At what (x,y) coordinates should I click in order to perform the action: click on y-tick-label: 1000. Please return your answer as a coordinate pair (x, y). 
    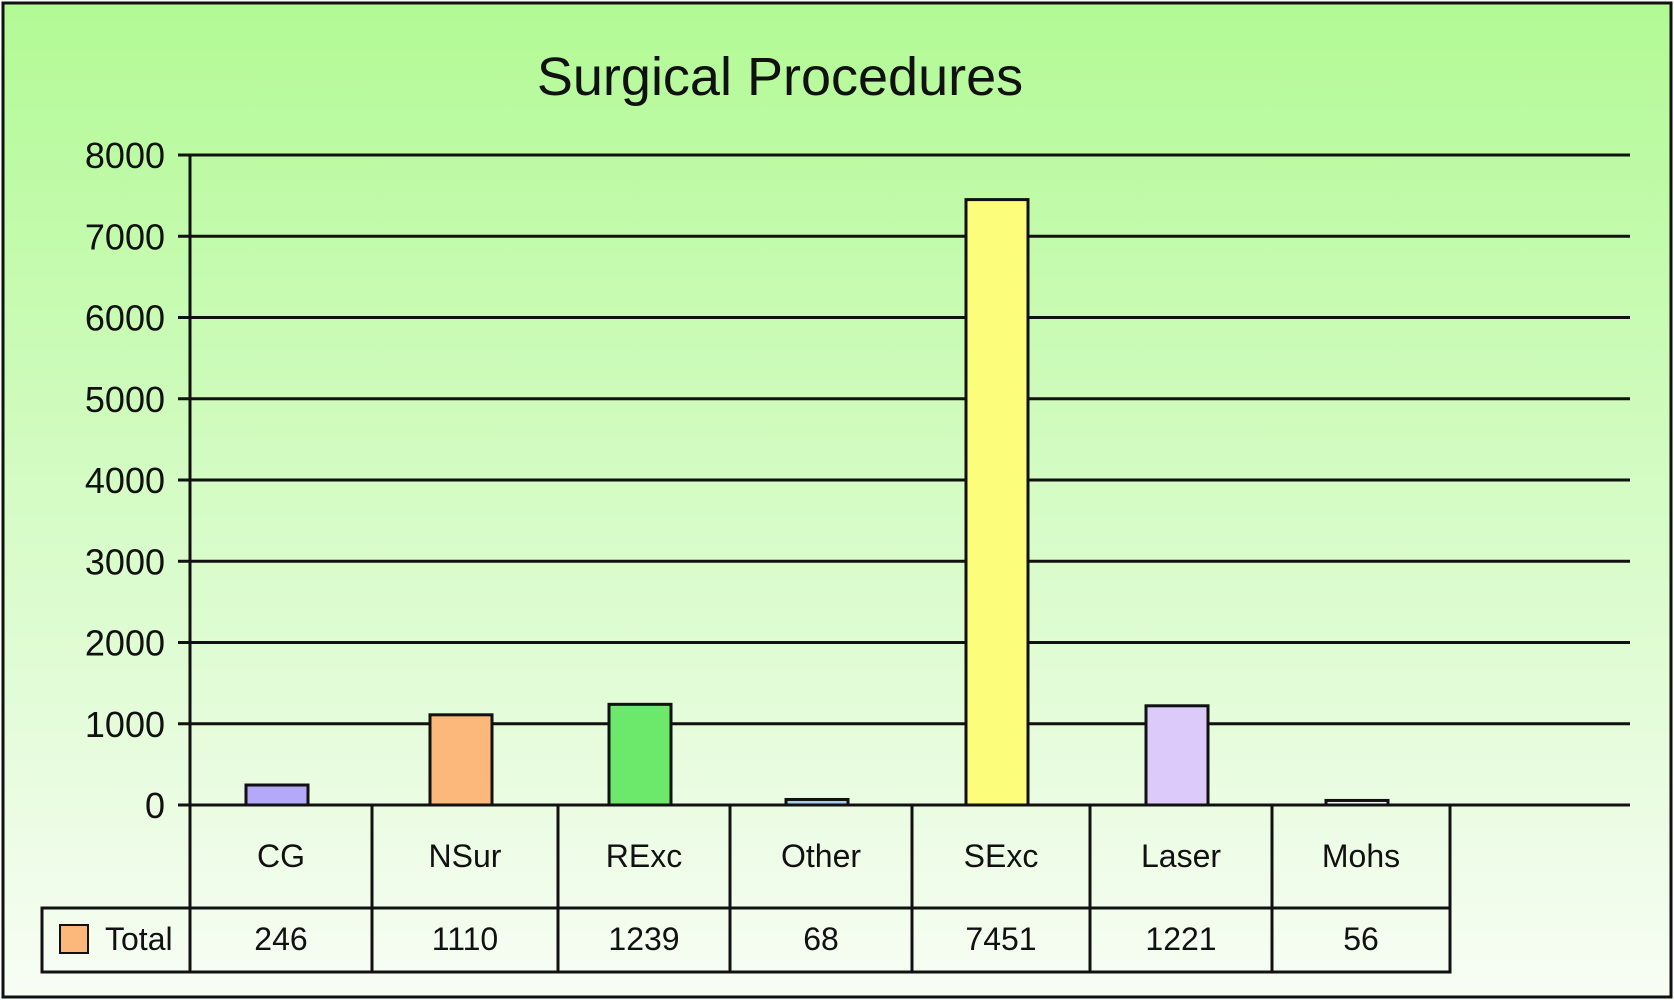
    Looking at the image, I should click on (125, 724).